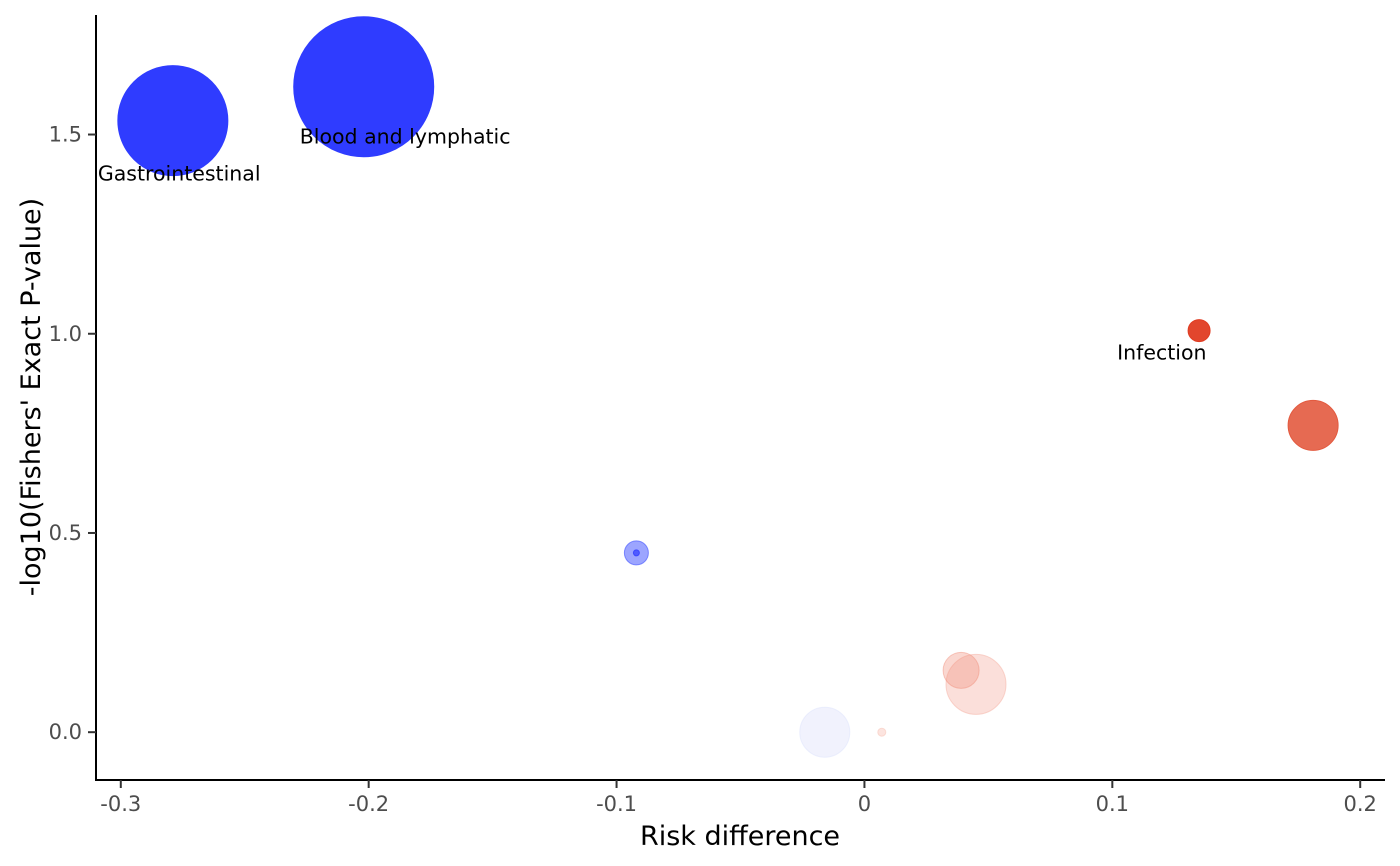  What do you see at coordinates (65, 135) in the screenshot?
I see `y-tick-label: 1.5` at bounding box center [65, 135].